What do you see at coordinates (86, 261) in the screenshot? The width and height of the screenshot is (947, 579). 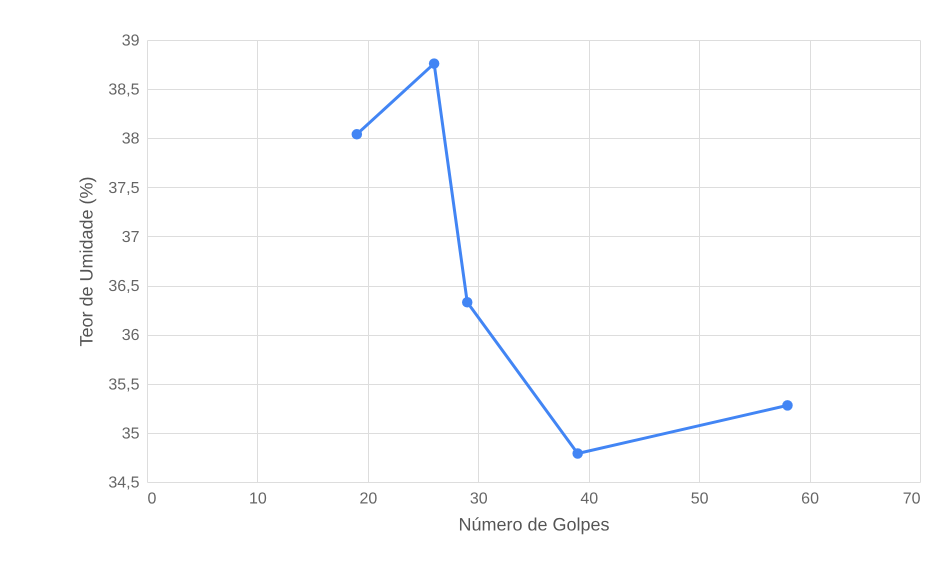 I see `y-axis-title: Teor de Umidade (%)` at bounding box center [86, 261].